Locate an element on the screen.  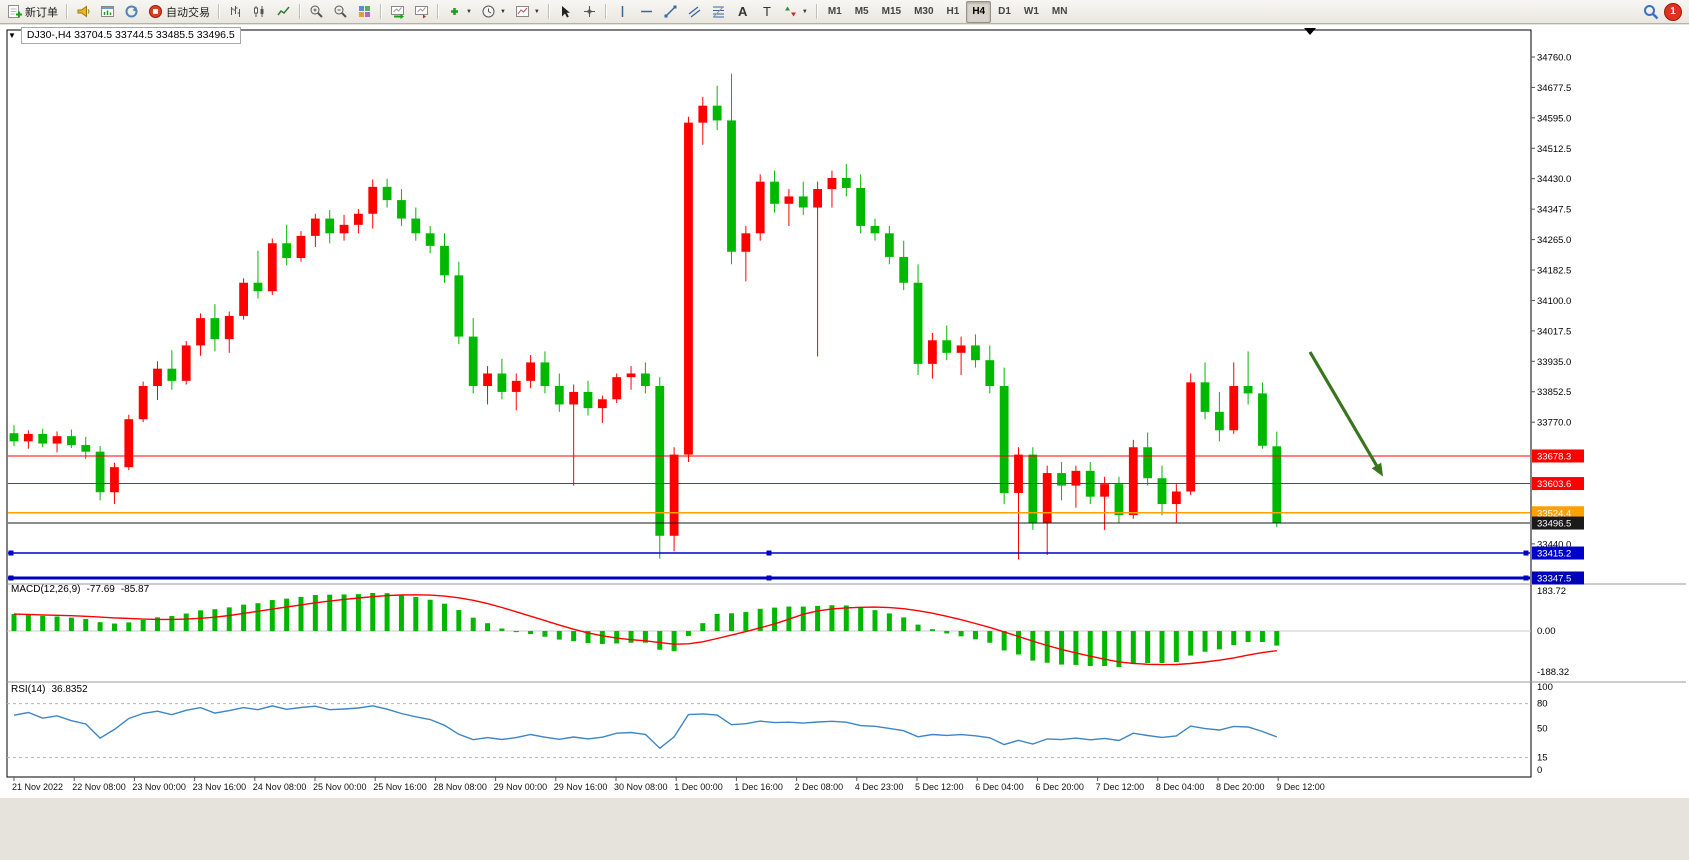
tile-windows-icon is located at coordinates (364, 11).